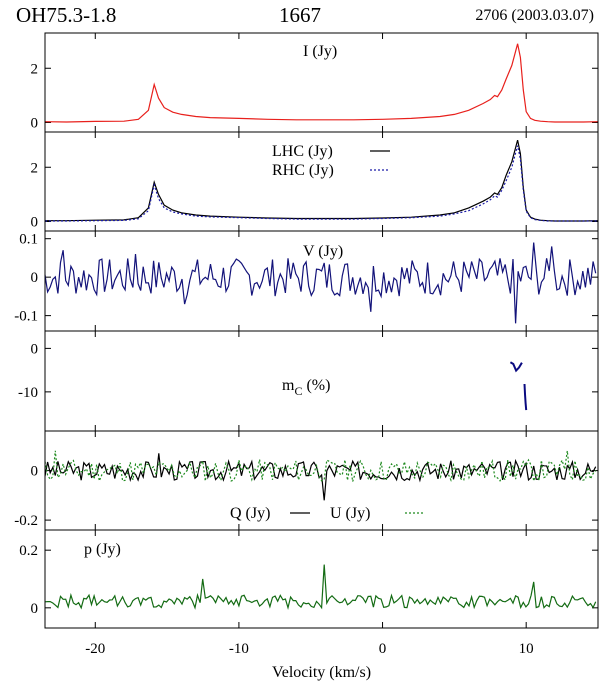  What do you see at coordinates (28, 551) in the screenshot?
I see `ytick-label: 0.2` at bounding box center [28, 551].